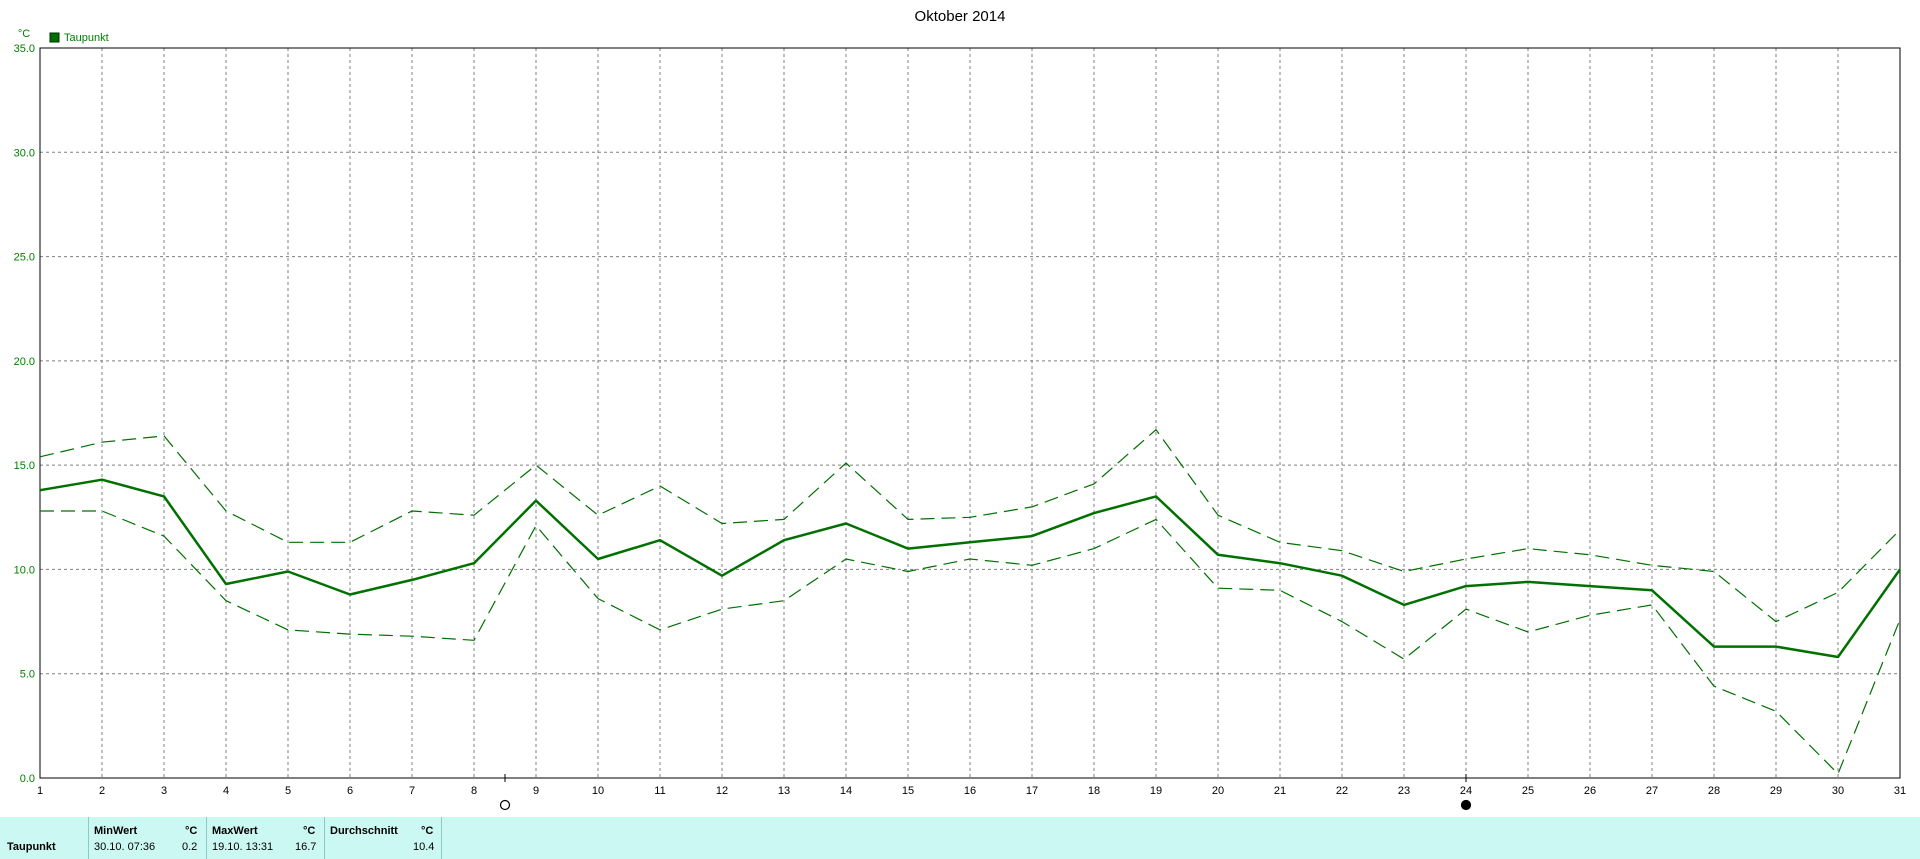 The image size is (1920, 859). I want to click on x-tick-label: 8, so click(474, 791).